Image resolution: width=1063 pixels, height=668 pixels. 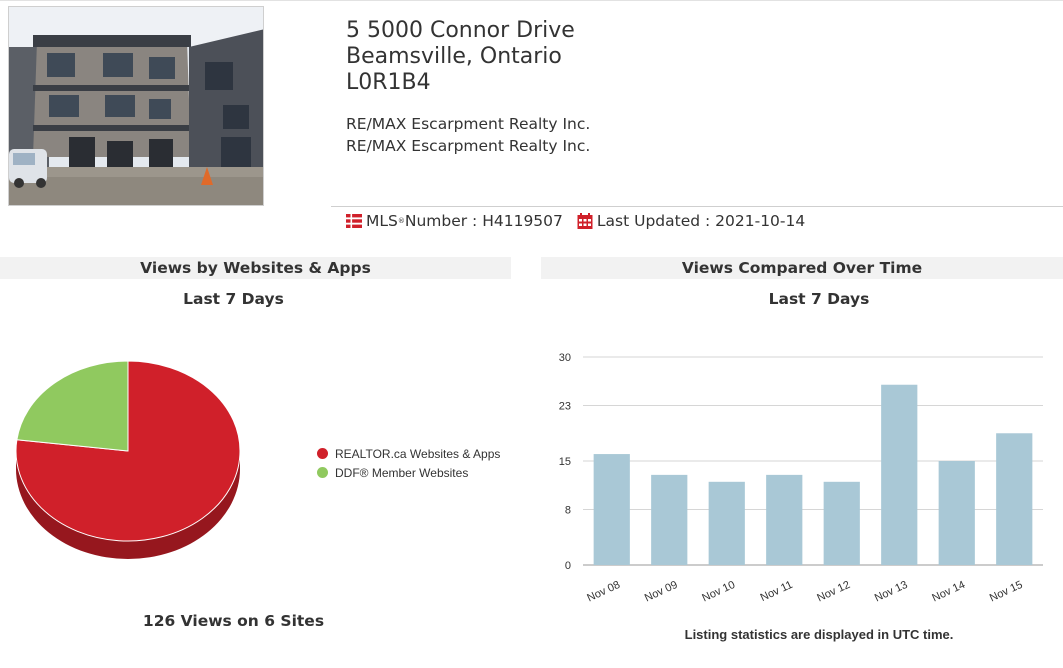 I want to click on pie-side-realtor, so click(x=128, y=505).